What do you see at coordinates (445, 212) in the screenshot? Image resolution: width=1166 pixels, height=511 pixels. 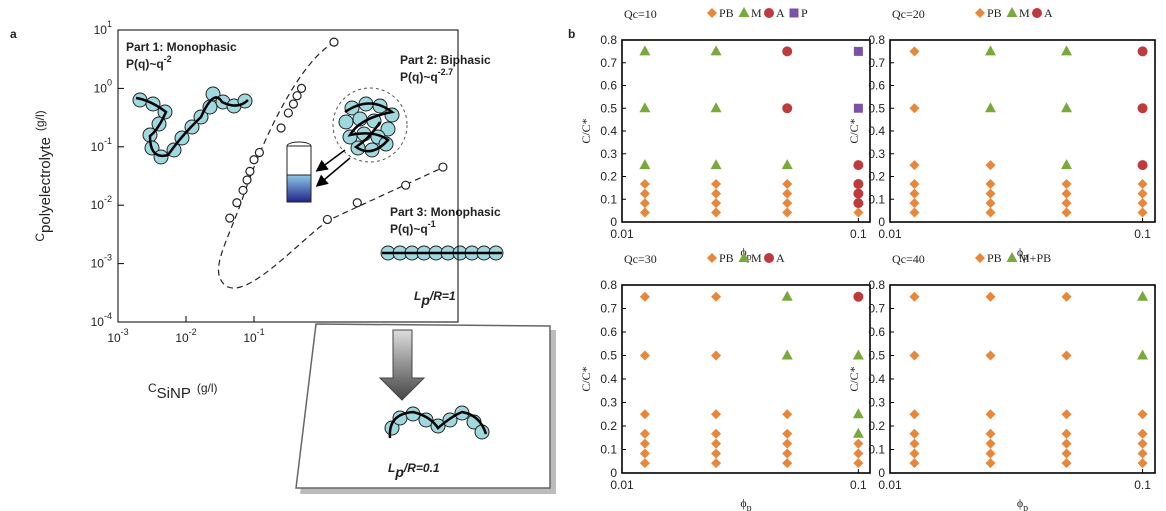 I see `annotation: Part 3: Monophasic` at bounding box center [445, 212].